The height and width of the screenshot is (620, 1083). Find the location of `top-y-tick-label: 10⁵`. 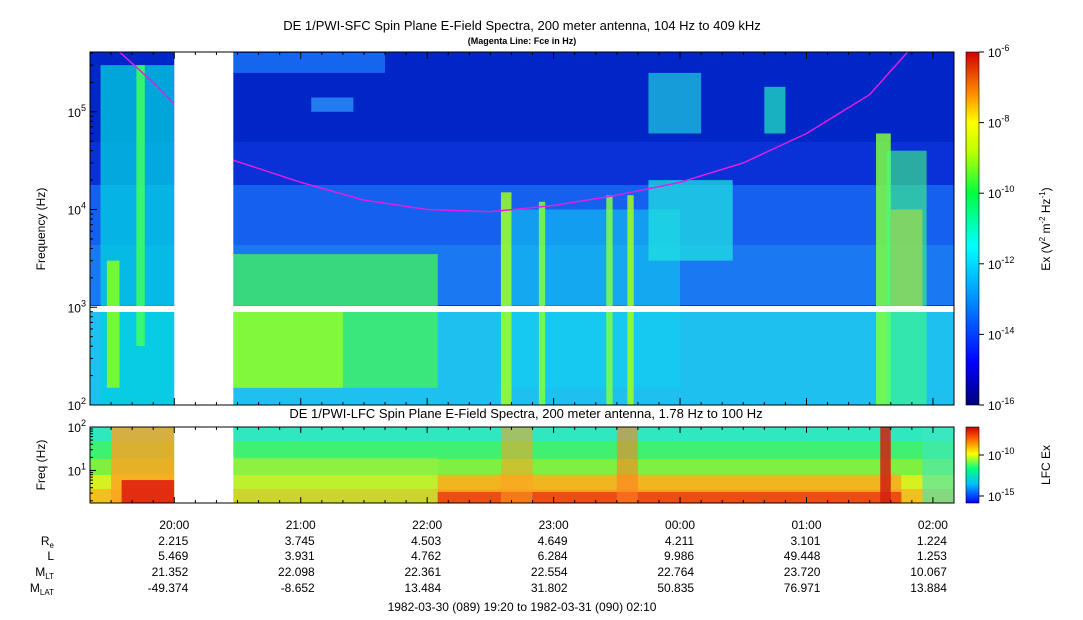

top-y-tick-label: 10⁵ is located at coordinates (77, 111).